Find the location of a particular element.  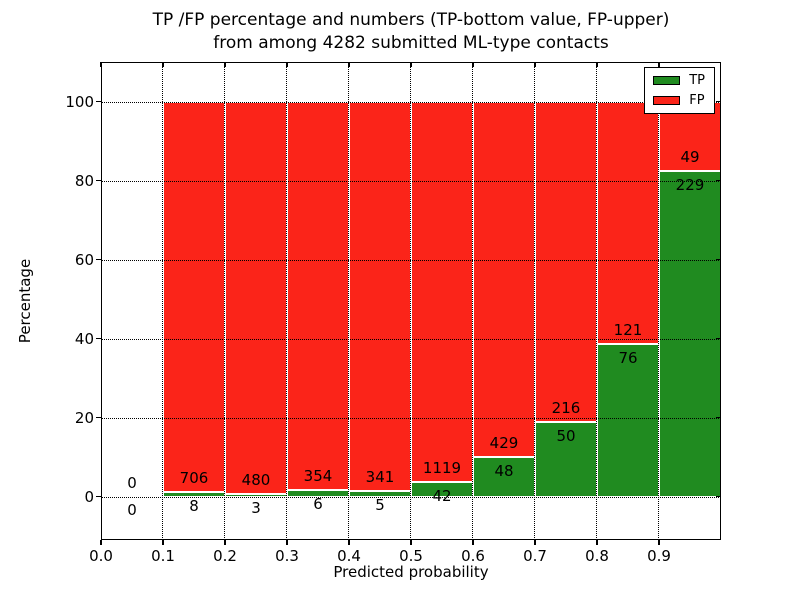

fp-count-label: 429 is located at coordinates (504, 442).